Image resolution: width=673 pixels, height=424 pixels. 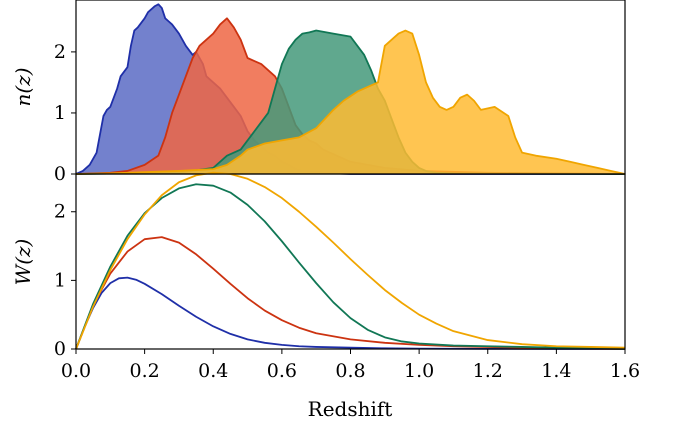 I want to click on xtick-label-8: 1.6, so click(x=625, y=371).